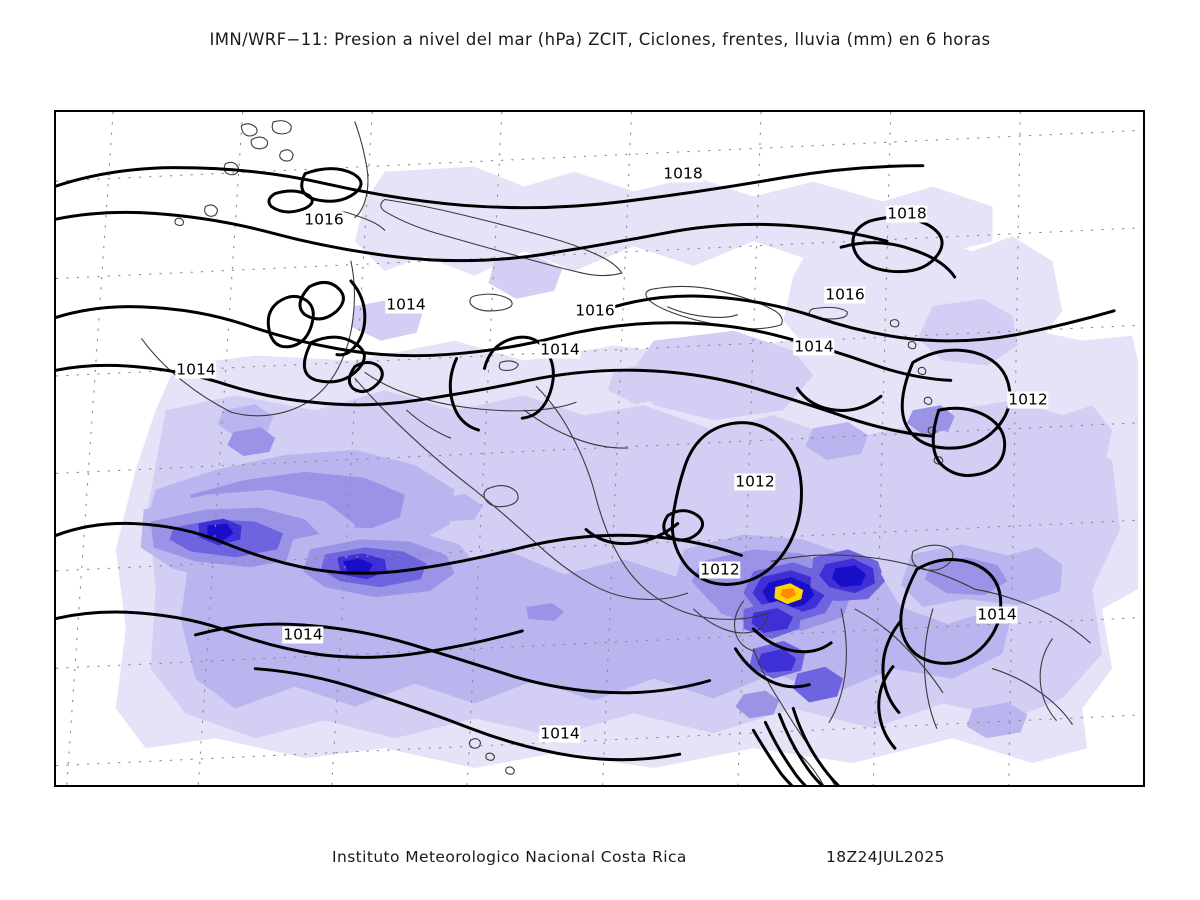  Describe the element at coordinates (491, 302) in the screenshot. I see `coast-jamaica` at that location.